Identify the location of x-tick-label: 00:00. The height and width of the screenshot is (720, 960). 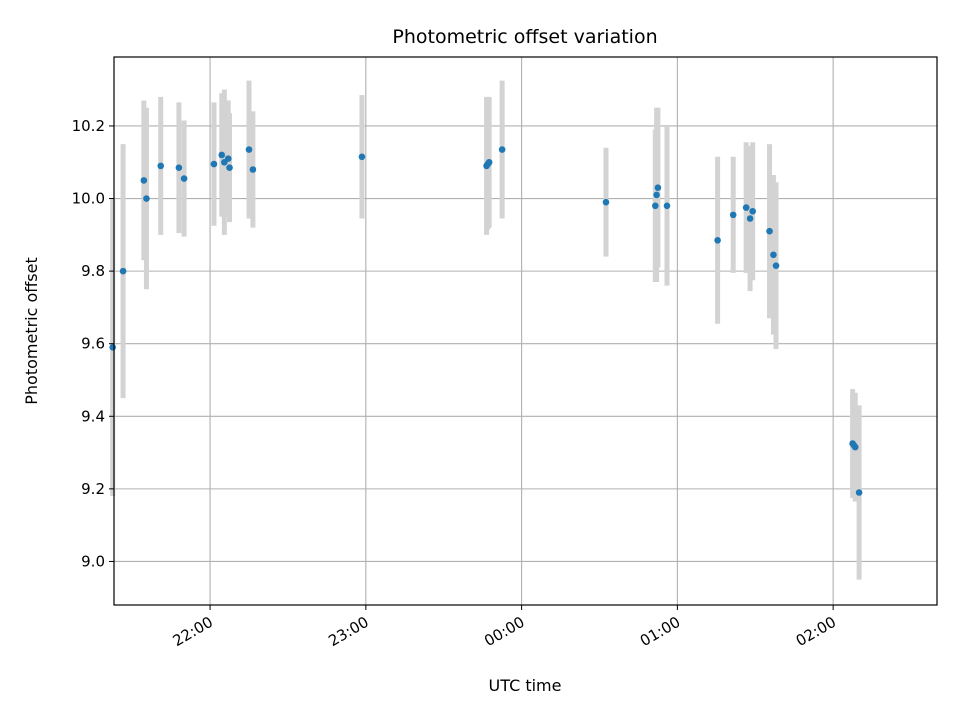
(504, 631).